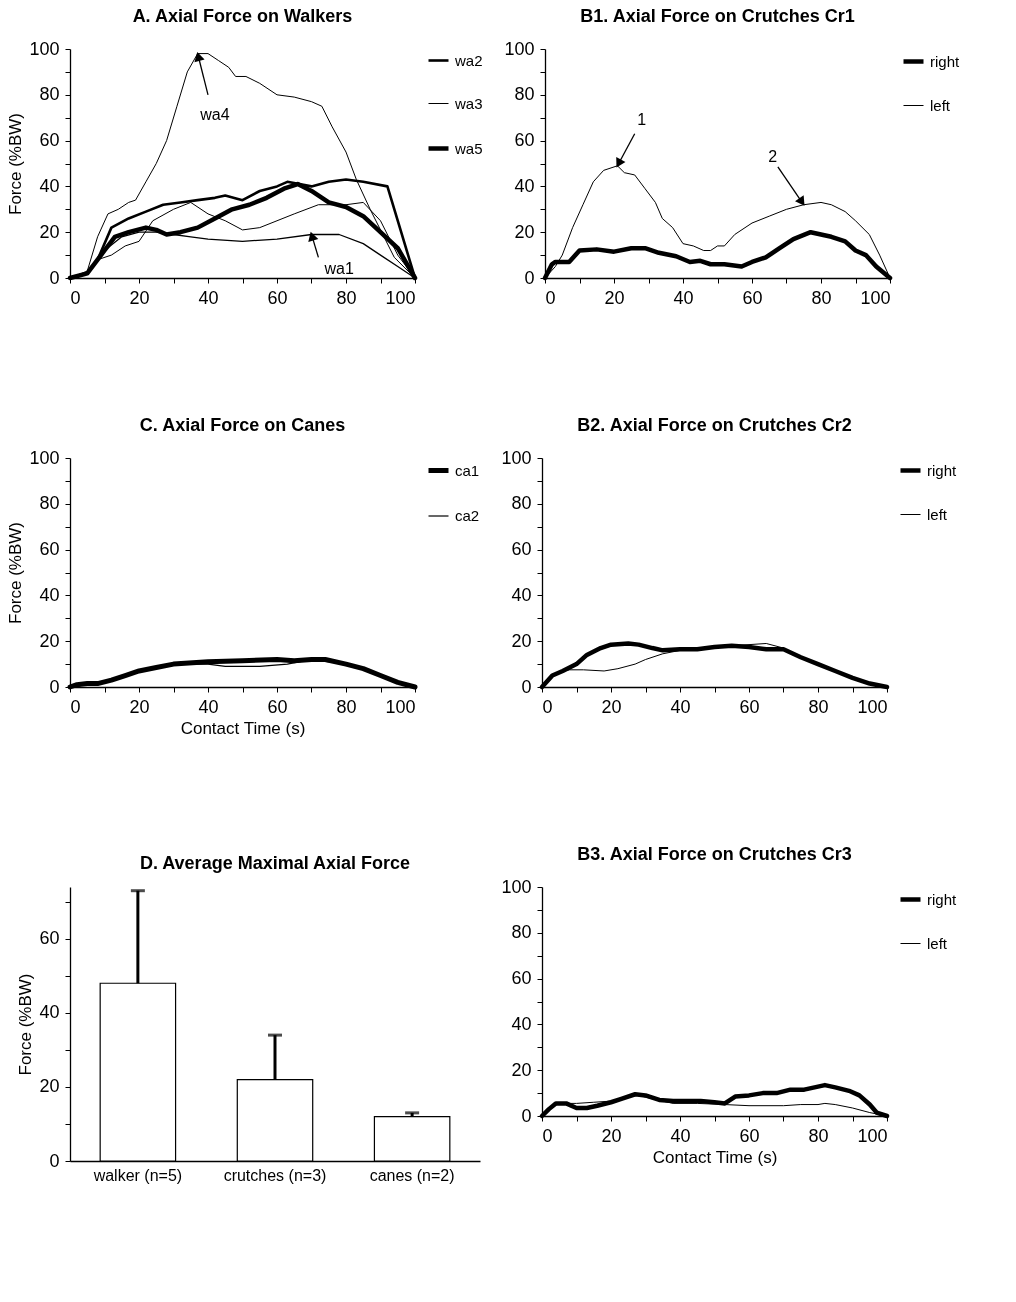 This screenshot has width=1016, height=1302. I want to click on legend-label: wa5, so click(468, 148).